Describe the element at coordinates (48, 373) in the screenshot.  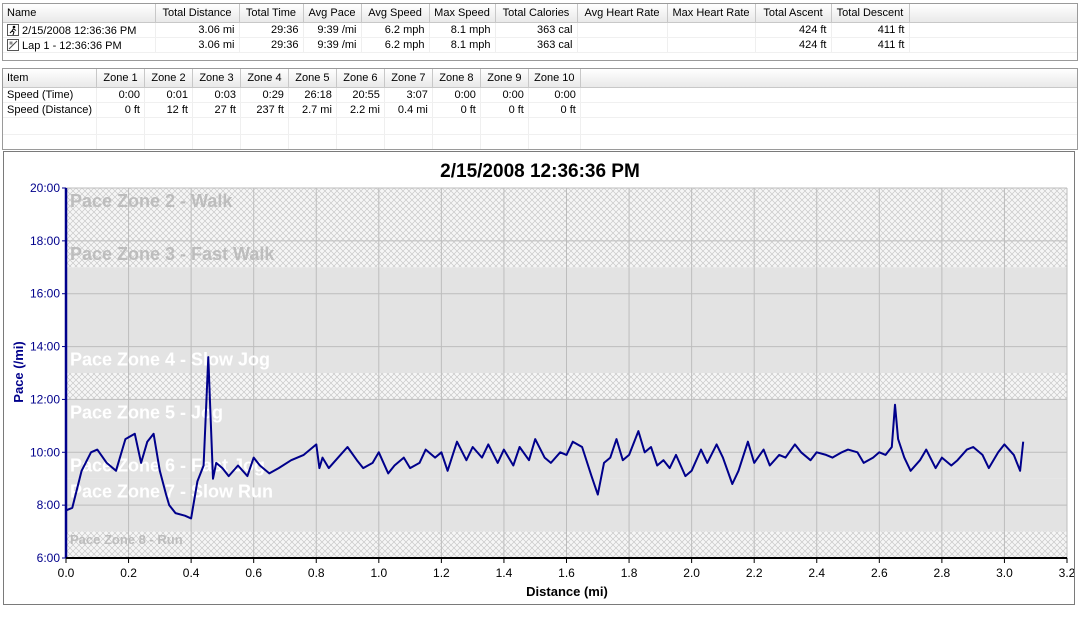
I see `y-axis-ticks: 6:00 8:00 10:00 12:00 14:00 16:00 18:00 20:00` at that location.